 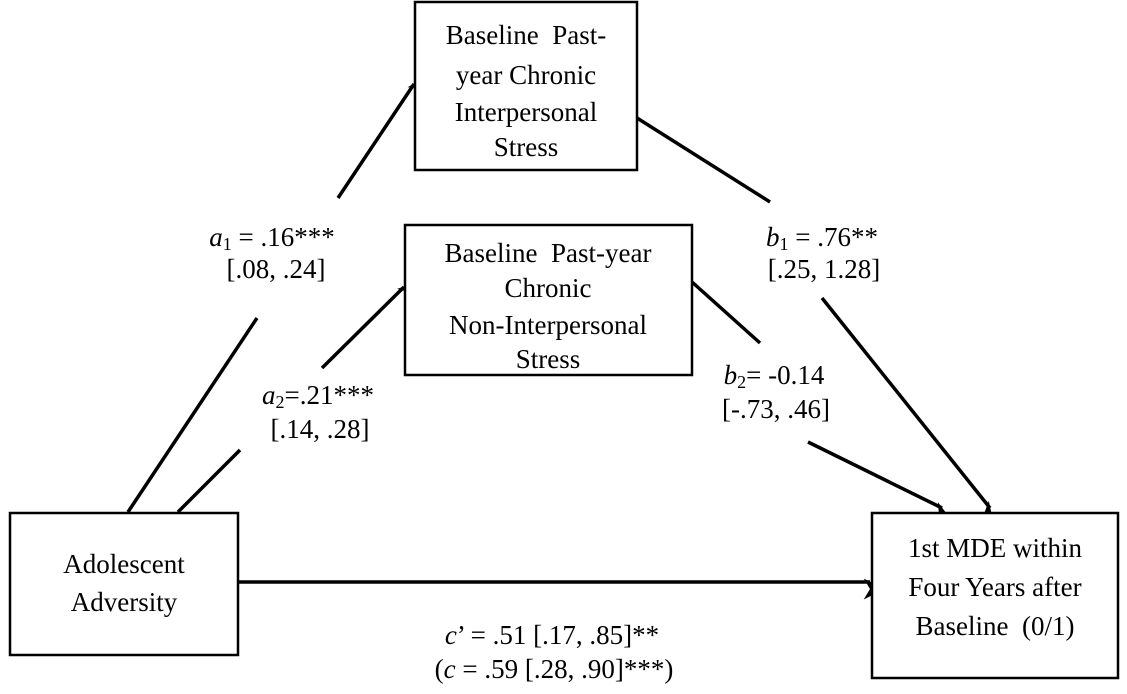 I want to click on node-label: Adversity, so click(x=124, y=602).